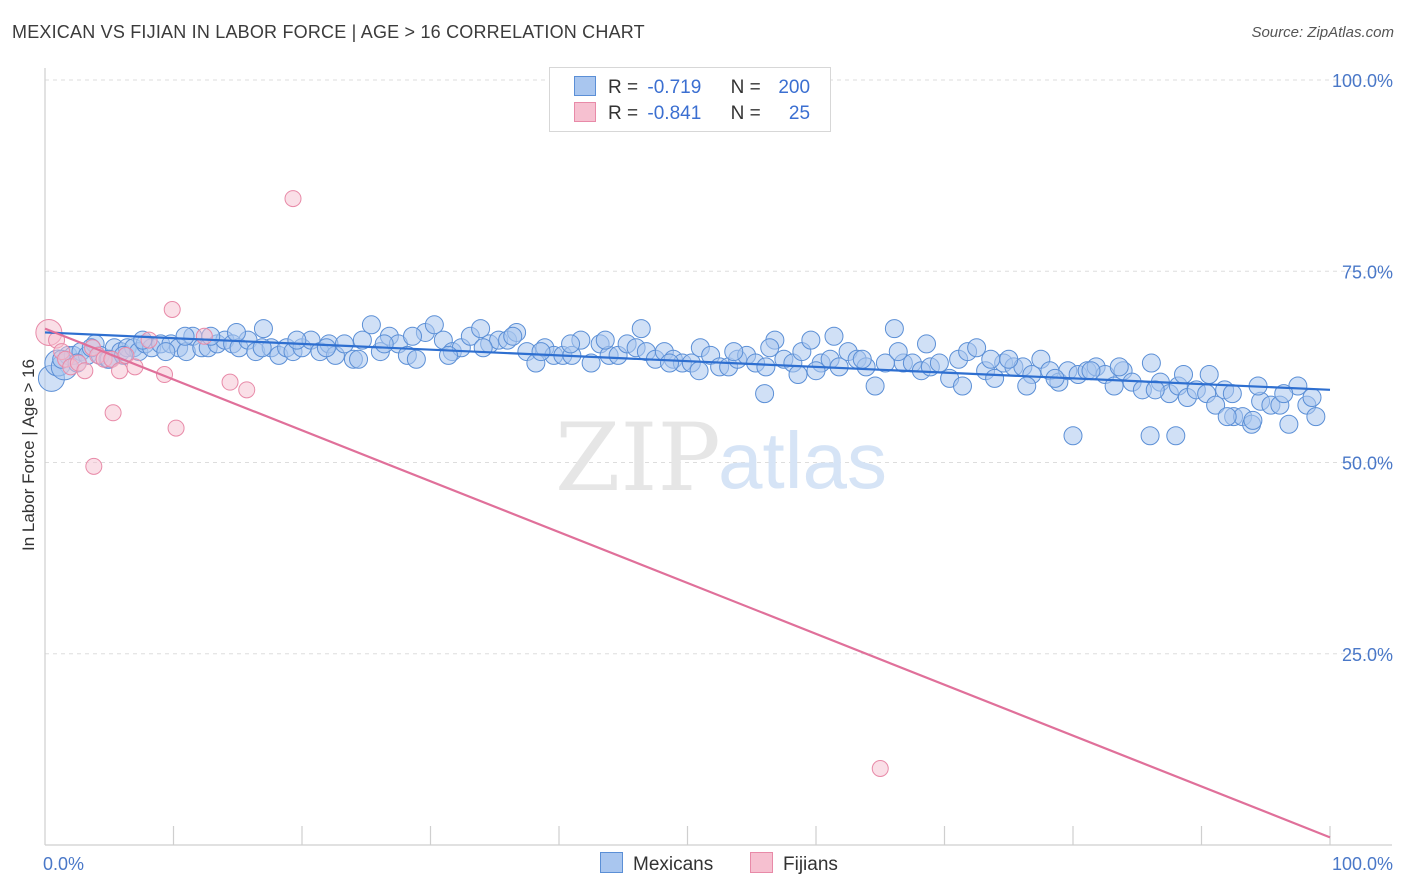 This screenshot has width=1406, height=892. Describe the element at coordinates (810, 864) in the screenshot. I see `bottom-legend-fijians-label: Fijians` at that location.